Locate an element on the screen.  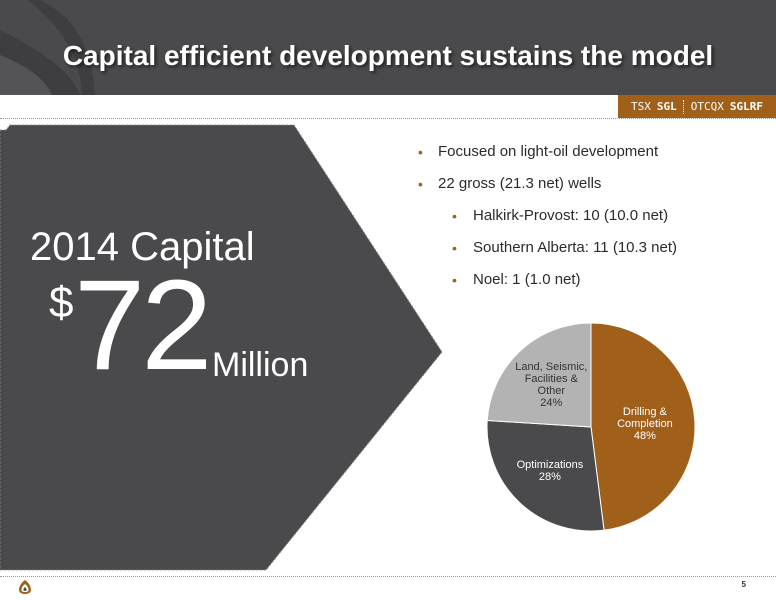
capital-allocation-pie-chart is located at coordinates (591, 427).